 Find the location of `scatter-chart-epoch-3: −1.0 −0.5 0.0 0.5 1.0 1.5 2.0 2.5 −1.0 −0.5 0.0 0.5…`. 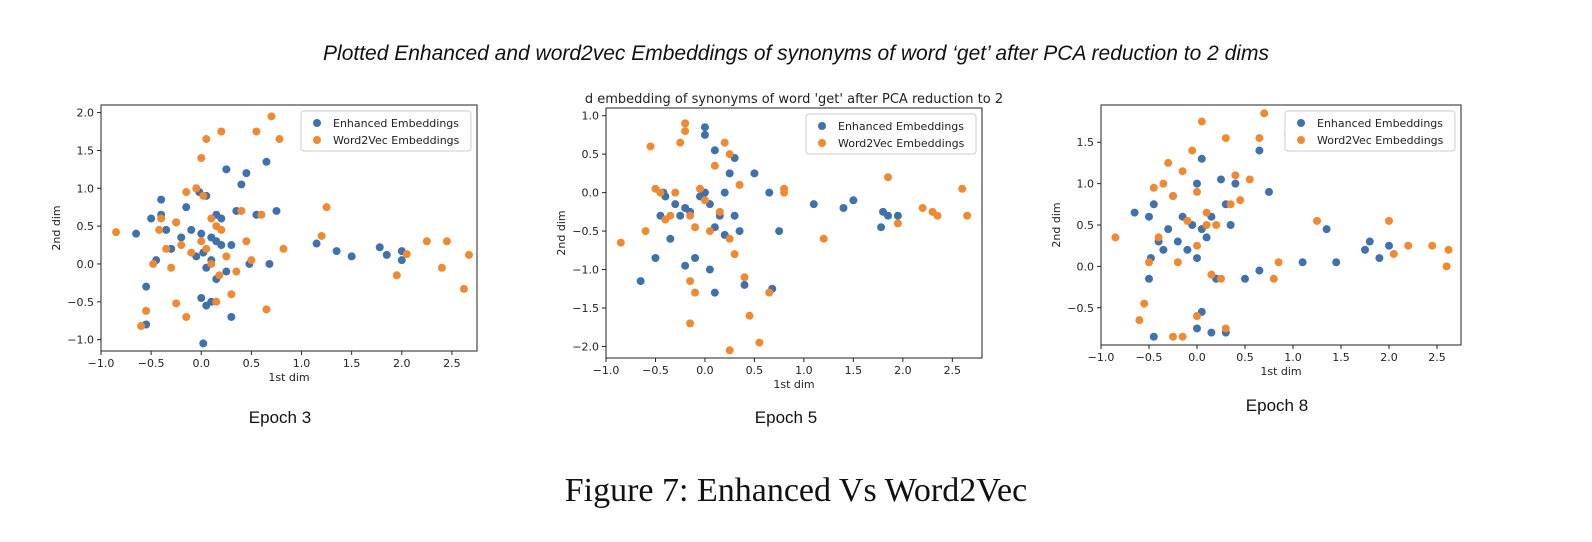

scatter-chart-epoch-3: −1.0 −0.5 0.0 0.5 1.0 1.5 2.0 2.5 −1.0 −0.5 0.0 0.5… is located at coordinates (264, 244).